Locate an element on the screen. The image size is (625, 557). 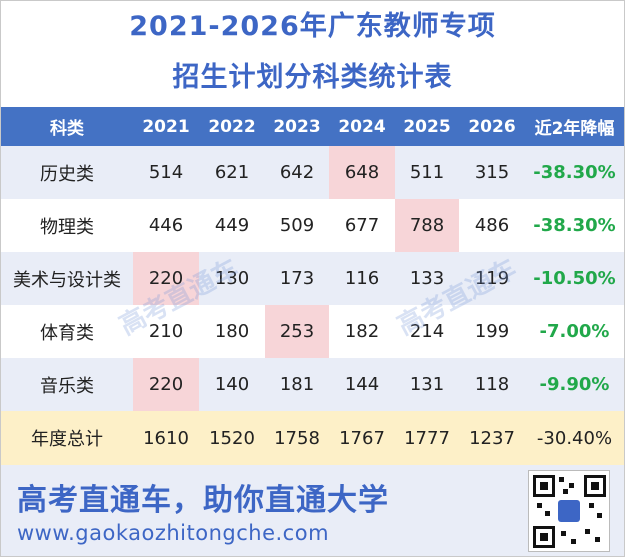
table-cell: 642 is located at coordinates (297, 172).